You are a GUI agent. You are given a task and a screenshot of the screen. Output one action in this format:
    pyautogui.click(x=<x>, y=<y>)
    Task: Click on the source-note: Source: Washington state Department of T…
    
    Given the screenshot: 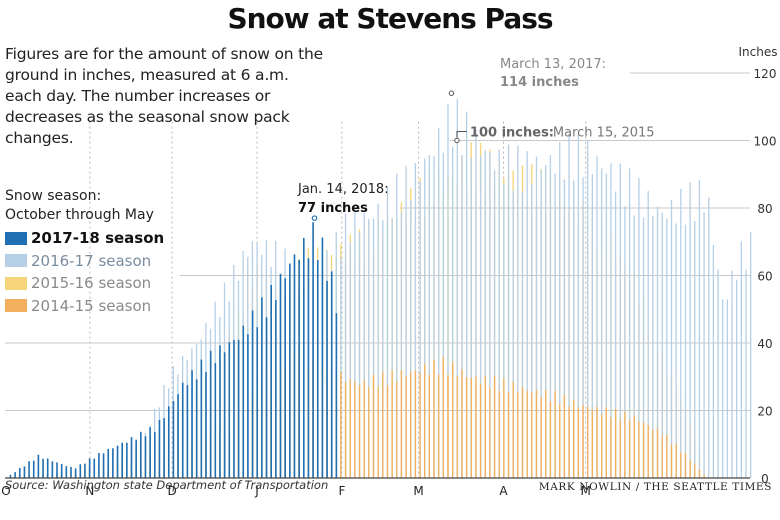 What is the action you would take?
    pyautogui.click(x=167, y=485)
    